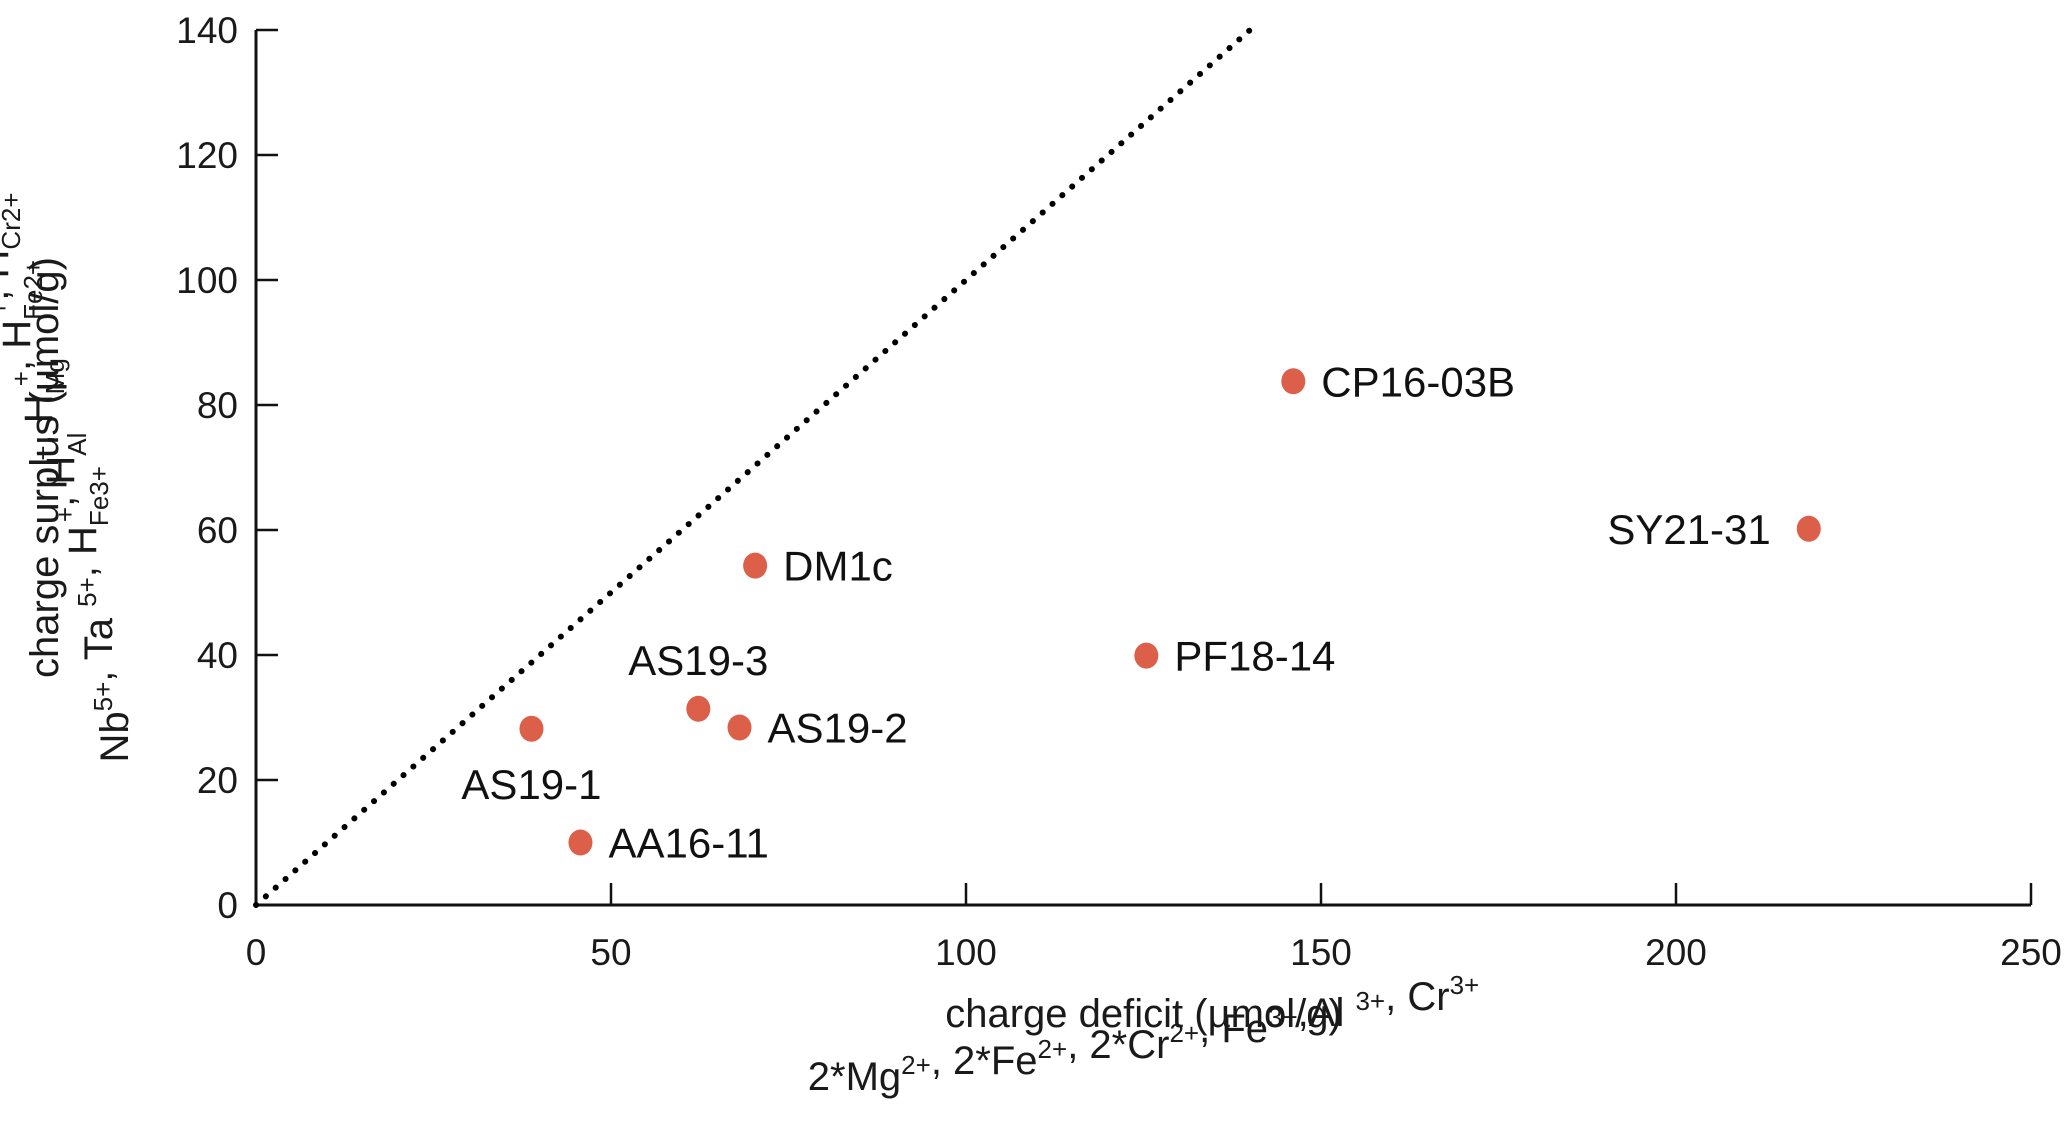  I want to click on point-label: AS19-3, so click(698, 660).